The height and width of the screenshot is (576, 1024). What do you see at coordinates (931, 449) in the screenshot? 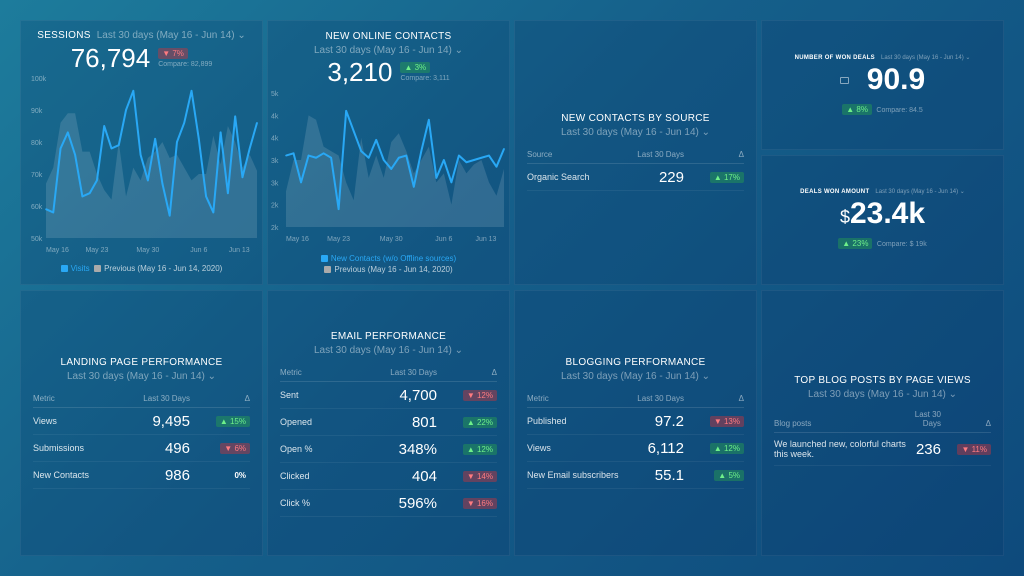
I see `row-value: 236` at bounding box center [931, 449].